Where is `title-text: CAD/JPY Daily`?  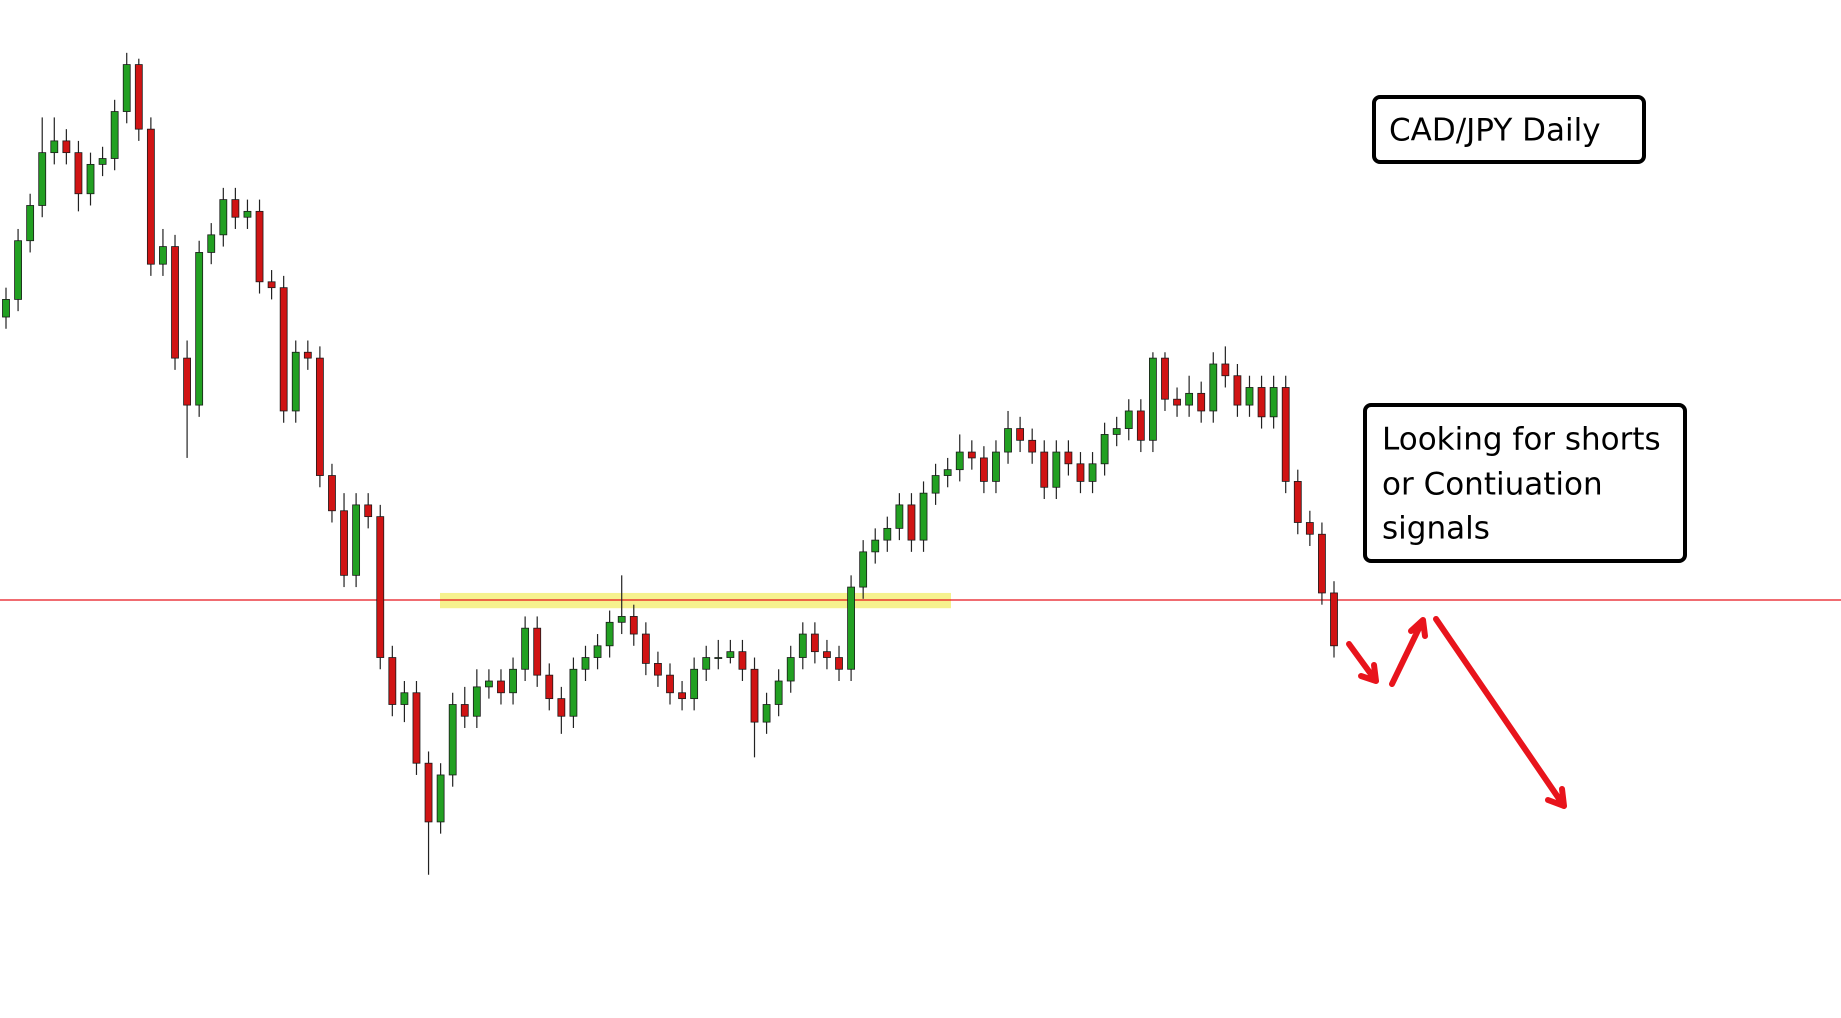 title-text: CAD/JPY Daily is located at coordinates (1495, 131).